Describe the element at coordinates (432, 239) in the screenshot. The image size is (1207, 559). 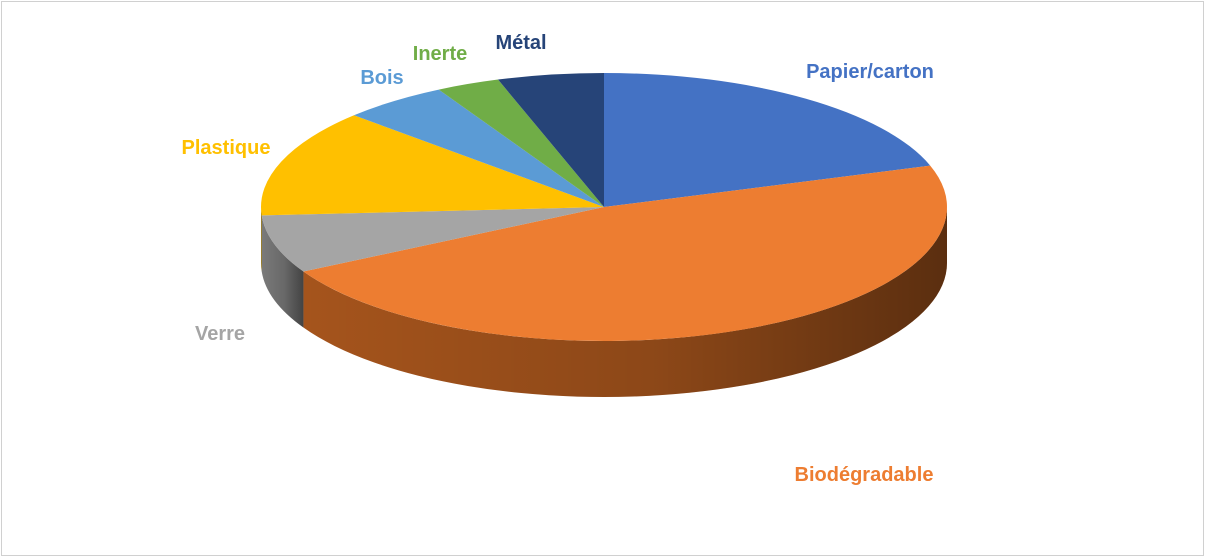
I see `pie-slice-verre` at that location.